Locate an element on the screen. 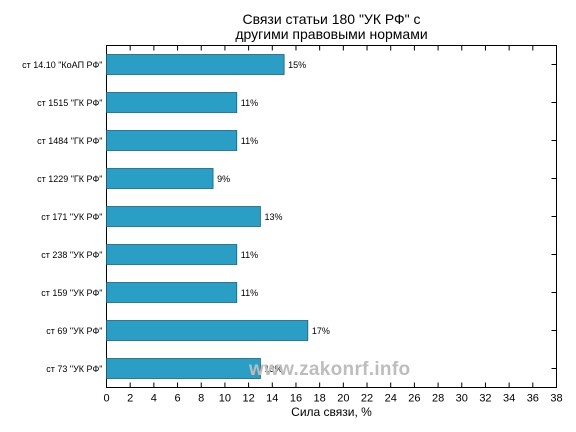 This screenshot has width=576, height=432. y-tick-label: ст 238 "УК РФ" is located at coordinates (71, 255).